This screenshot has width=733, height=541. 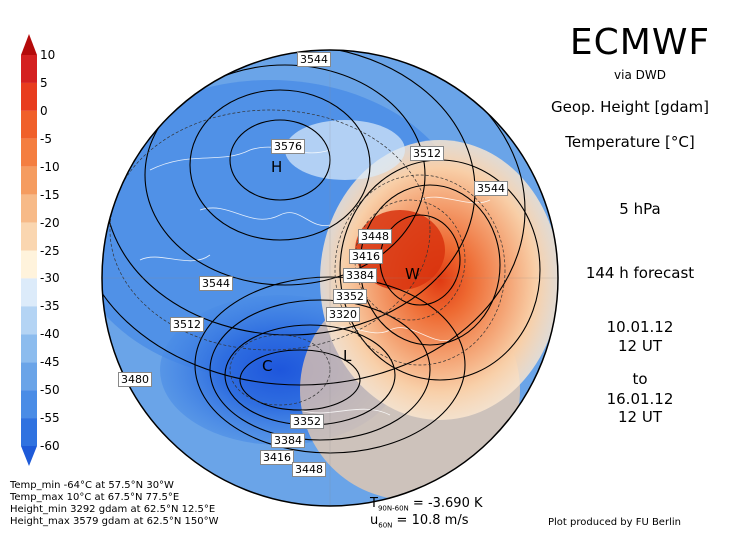 I want to click on stat-temp-min: Temp_min -64°C at 57.5°N 30°W, so click(x=92, y=485).